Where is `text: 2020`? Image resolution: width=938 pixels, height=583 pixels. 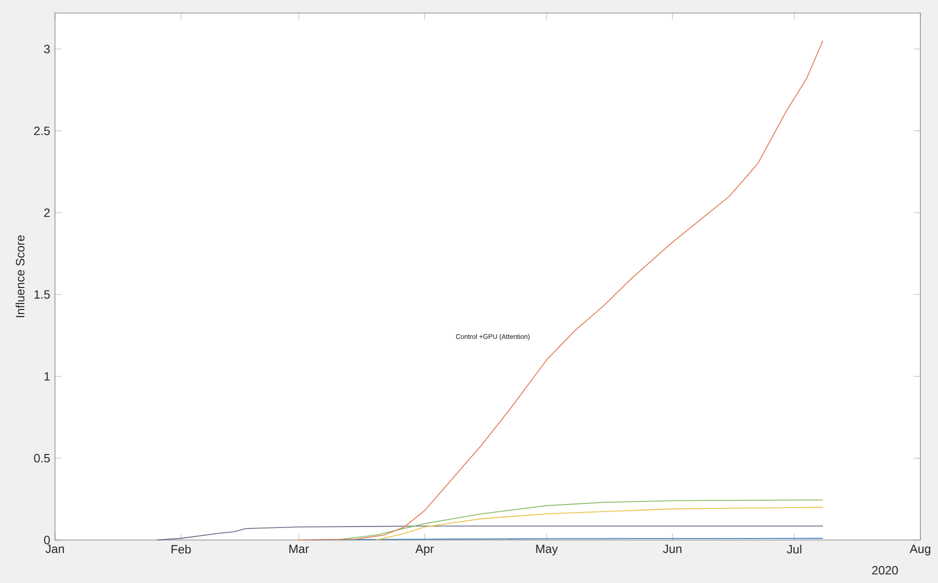 text: 2020 is located at coordinates (885, 570).